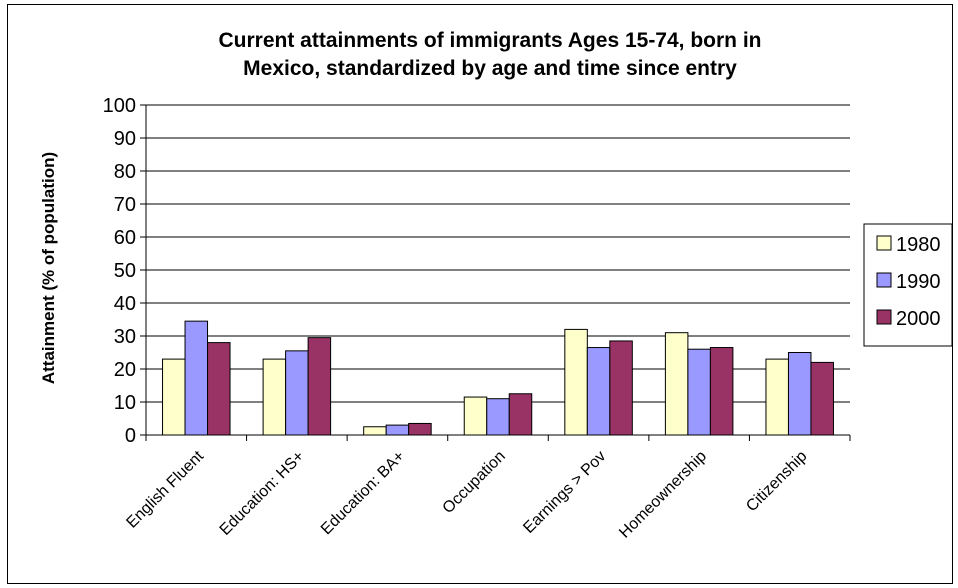 Image resolution: width=958 pixels, height=588 pixels. I want to click on y-tick-label: 80, so click(125, 172).